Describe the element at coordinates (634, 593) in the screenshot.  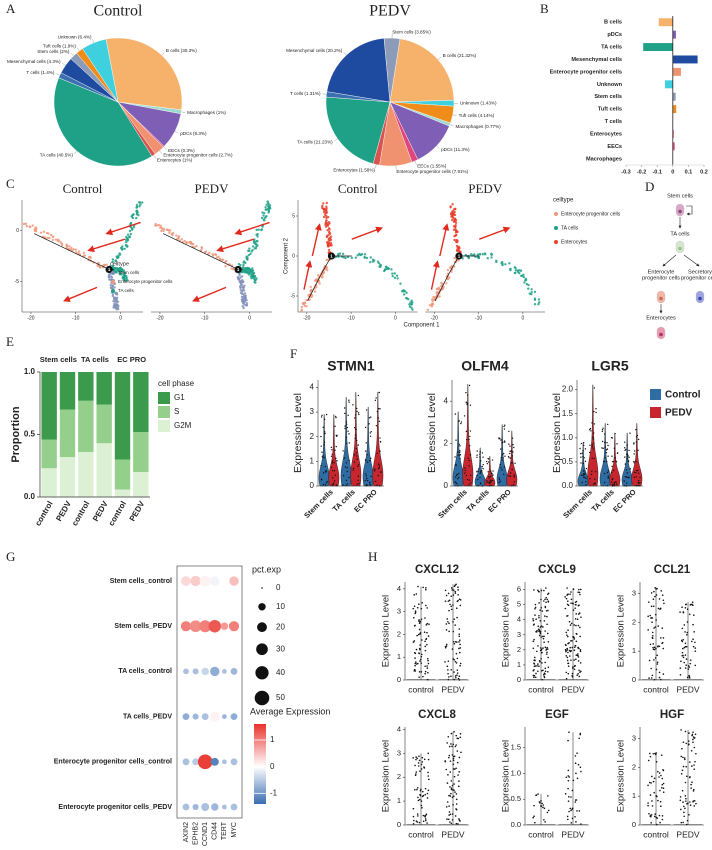
I see `y-tick-label: 3` at that location.